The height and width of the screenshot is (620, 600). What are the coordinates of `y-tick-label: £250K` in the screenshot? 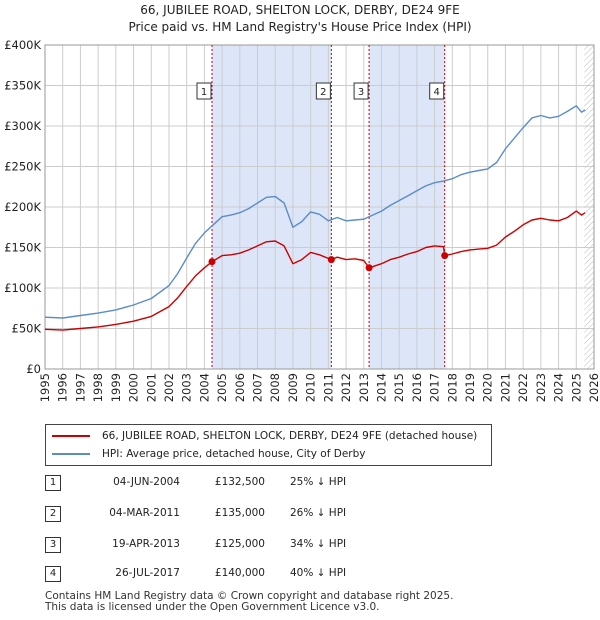 It's located at (22, 167).